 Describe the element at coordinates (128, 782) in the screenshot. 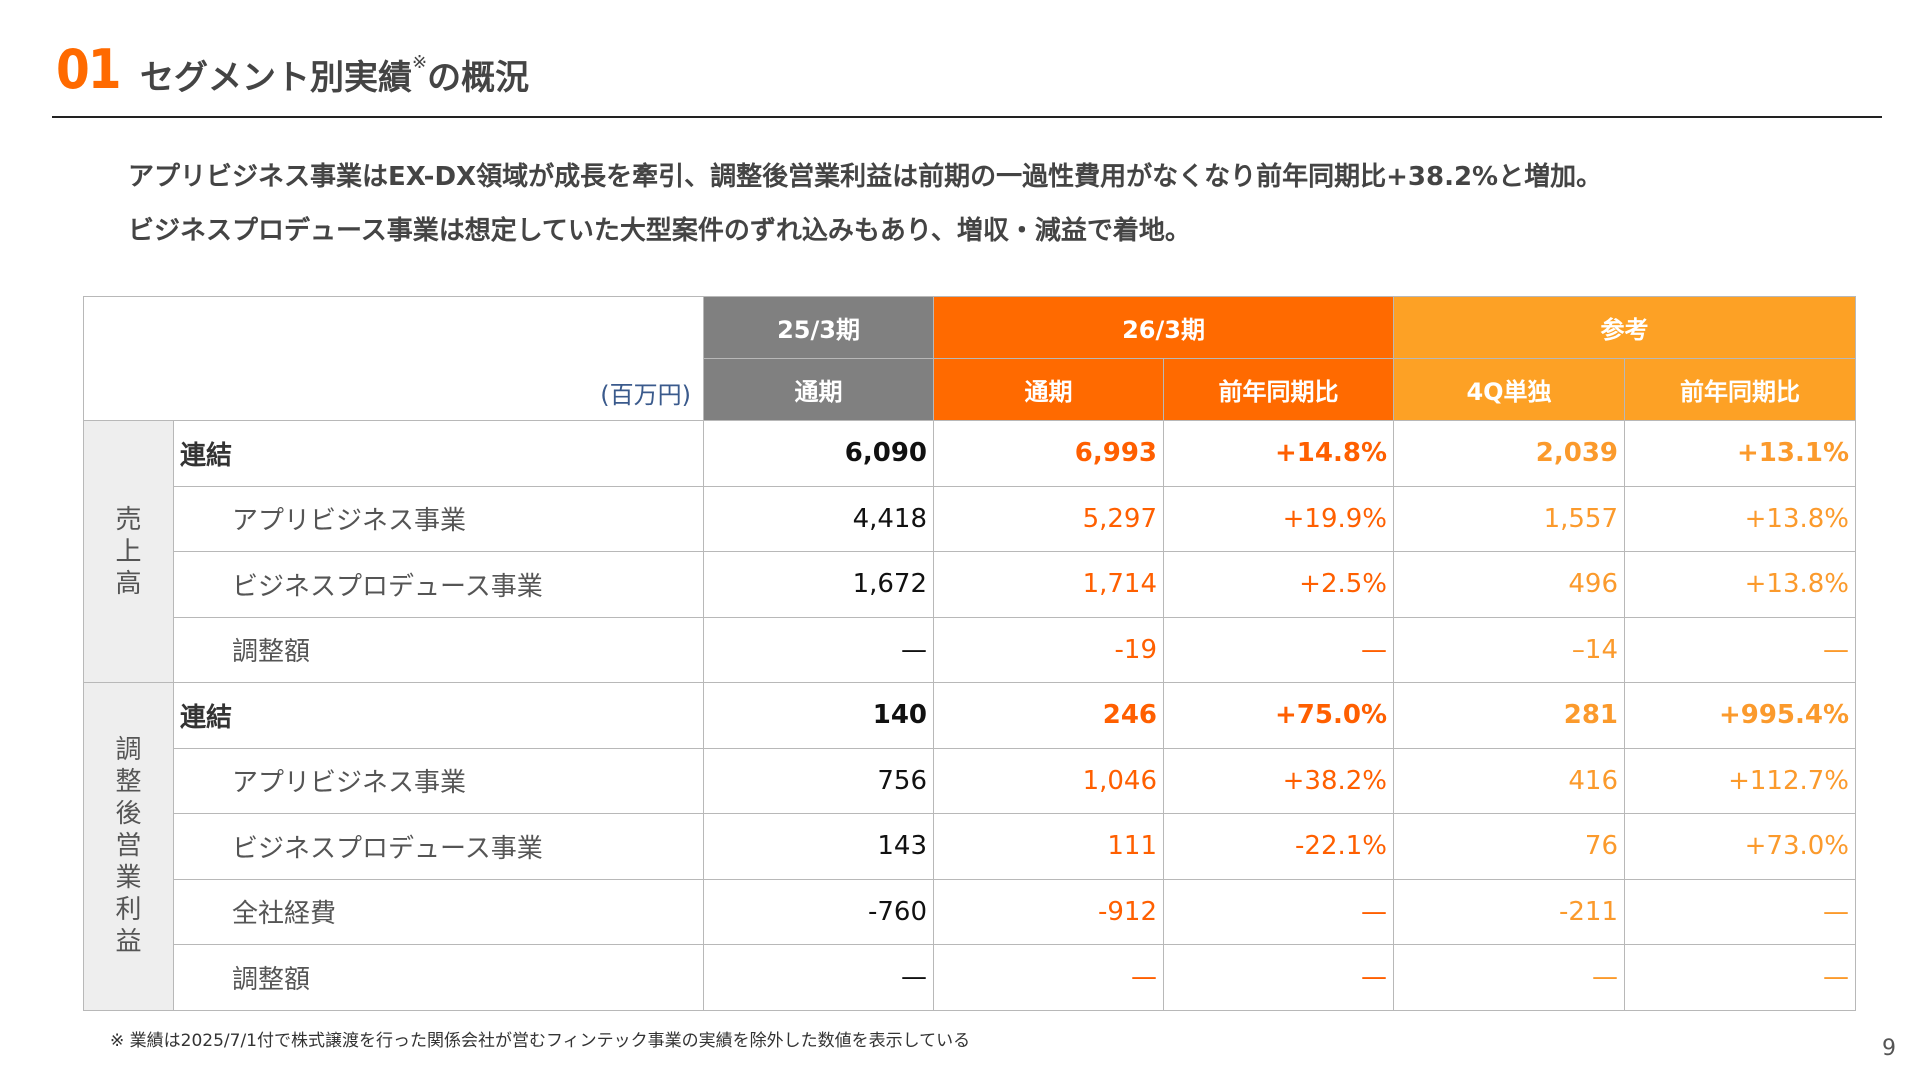

I see `section-label-char: 整` at that location.